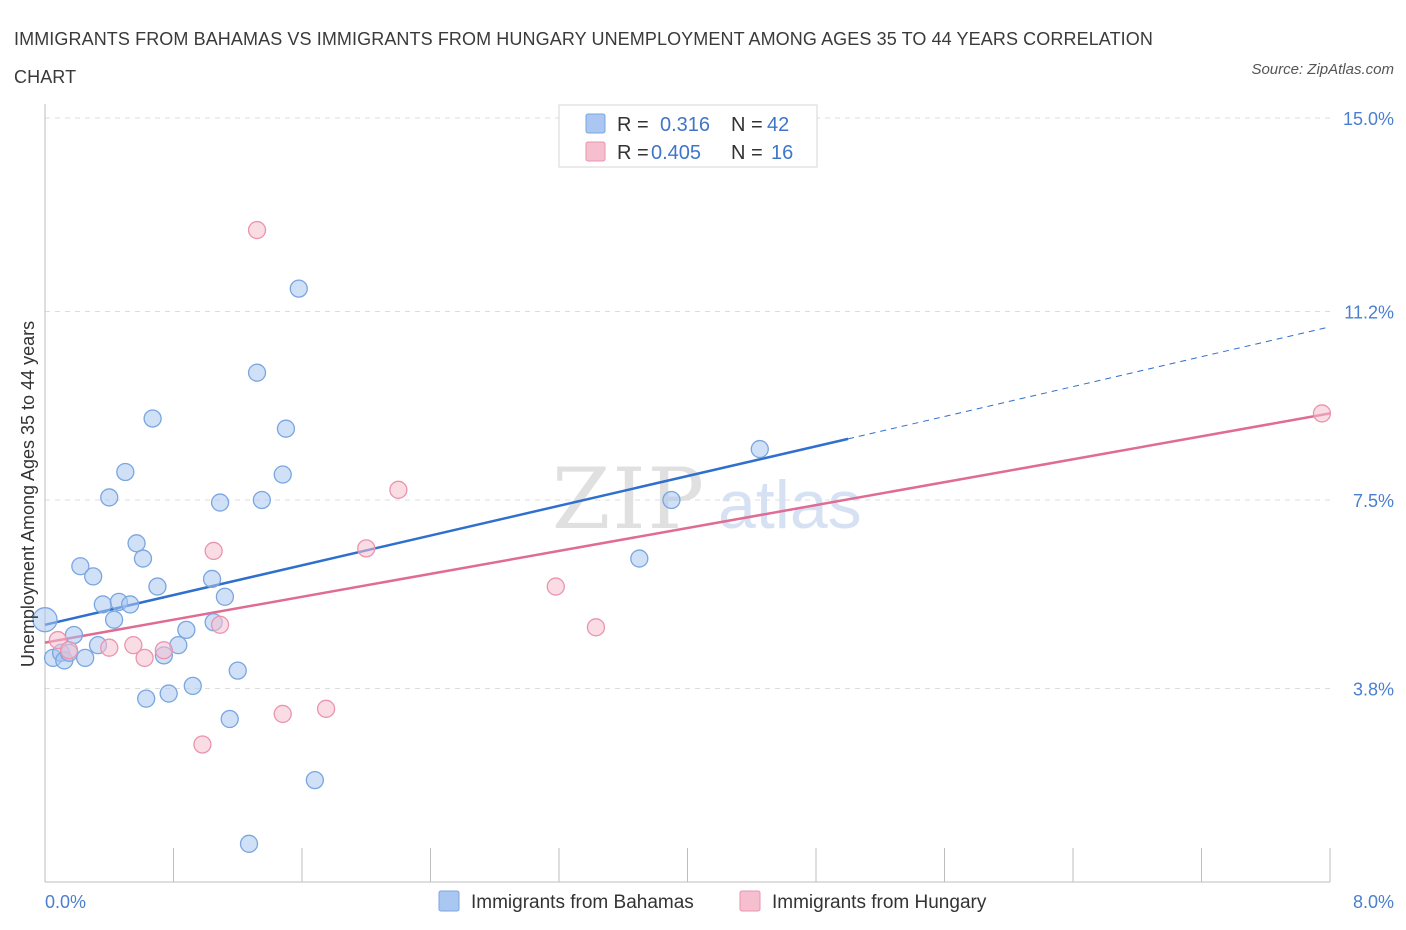 The height and width of the screenshot is (930, 1406). What do you see at coordinates (629, 499) in the screenshot?
I see `watermark-zip: ZIP` at bounding box center [629, 499].